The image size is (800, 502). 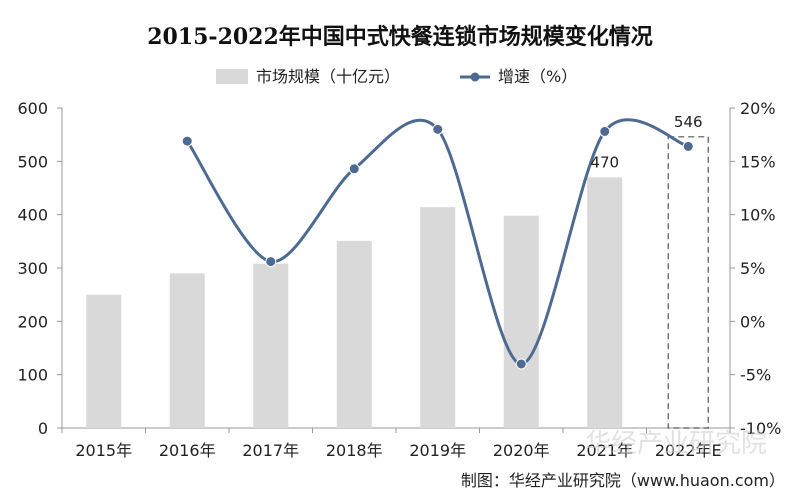 What do you see at coordinates (758, 108) in the screenshot?
I see `y-right-tick-label: 20%` at bounding box center [758, 108].